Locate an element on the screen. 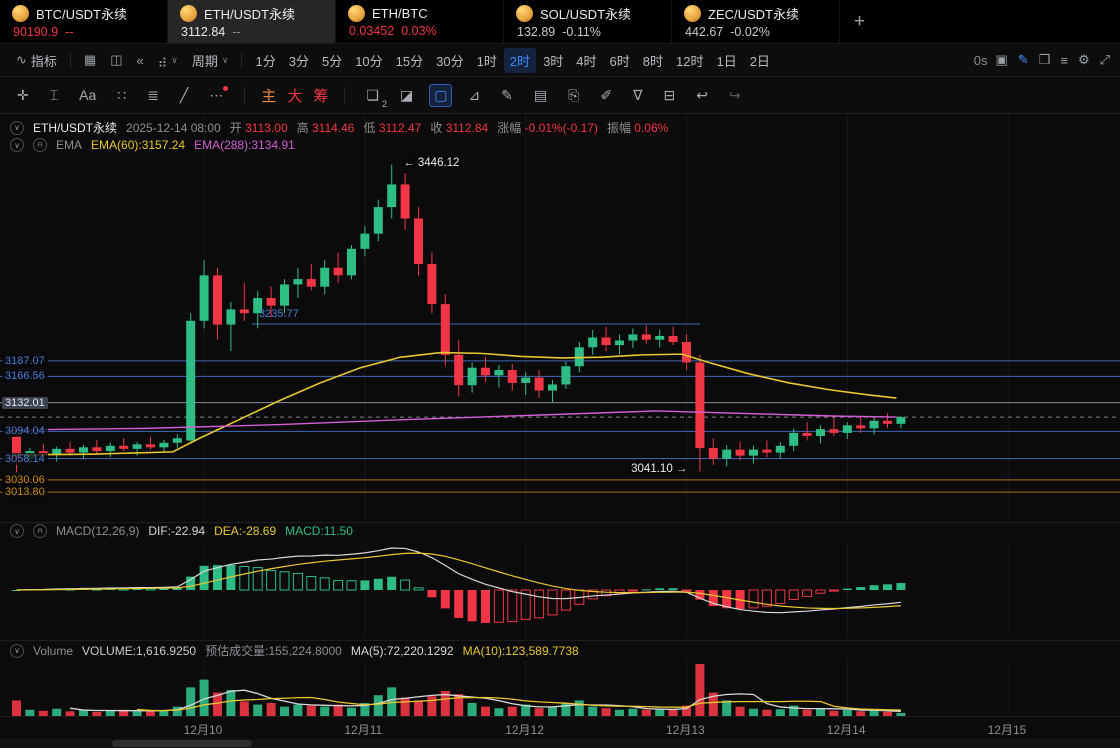  checklist-icon: ≣ is located at coordinates (153, 94).